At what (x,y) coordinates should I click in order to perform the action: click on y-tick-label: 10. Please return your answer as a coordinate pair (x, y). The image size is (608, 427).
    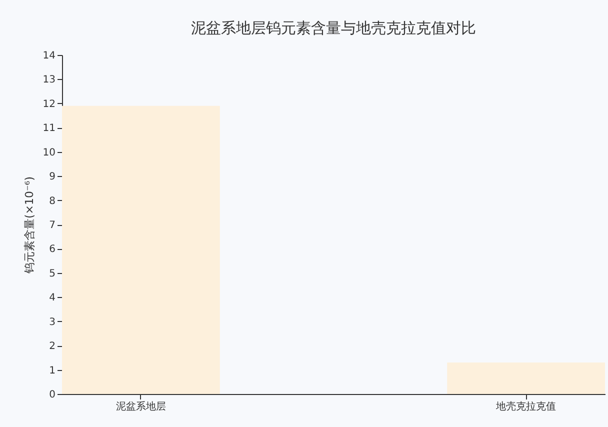
    Looking at the image, I should click on (49, 152).